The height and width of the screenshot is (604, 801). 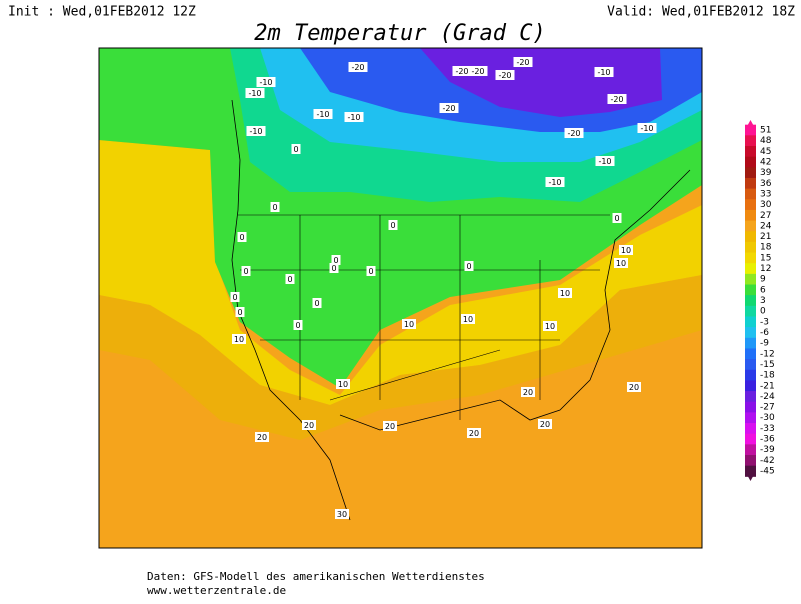 I want to click on scale-label: -27, so click(x=767, y=408).